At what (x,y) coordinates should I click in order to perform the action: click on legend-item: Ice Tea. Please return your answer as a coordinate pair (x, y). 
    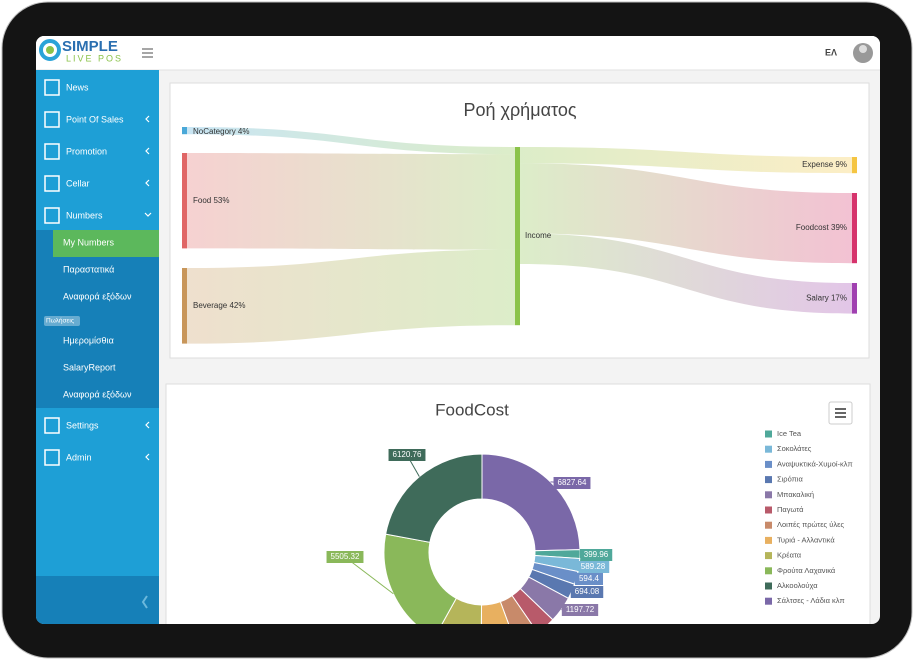
    Looking at the image, I should click on (789, 433).